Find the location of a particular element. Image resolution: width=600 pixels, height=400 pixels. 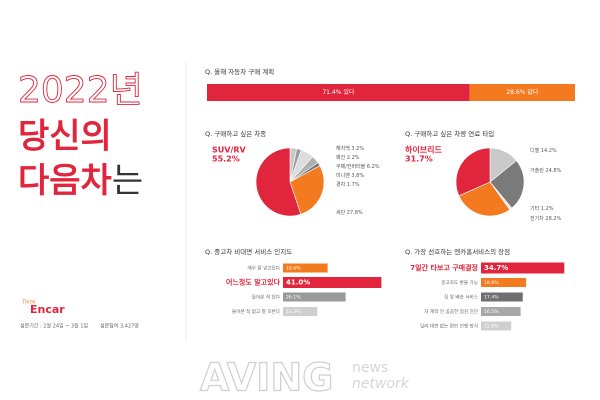

slice-category: 해치백 is located at coordinates (343, 148).